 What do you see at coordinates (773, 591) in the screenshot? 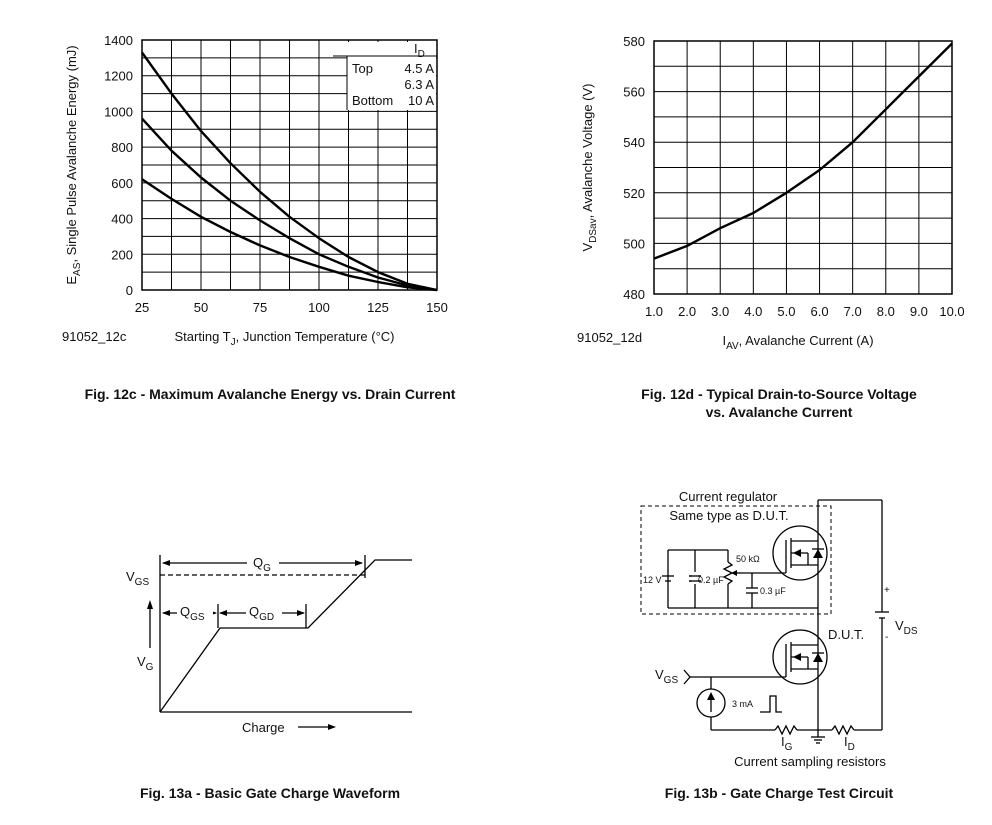
I see `cap2-label: 0.3 µF` at bounding box center [773, 591].